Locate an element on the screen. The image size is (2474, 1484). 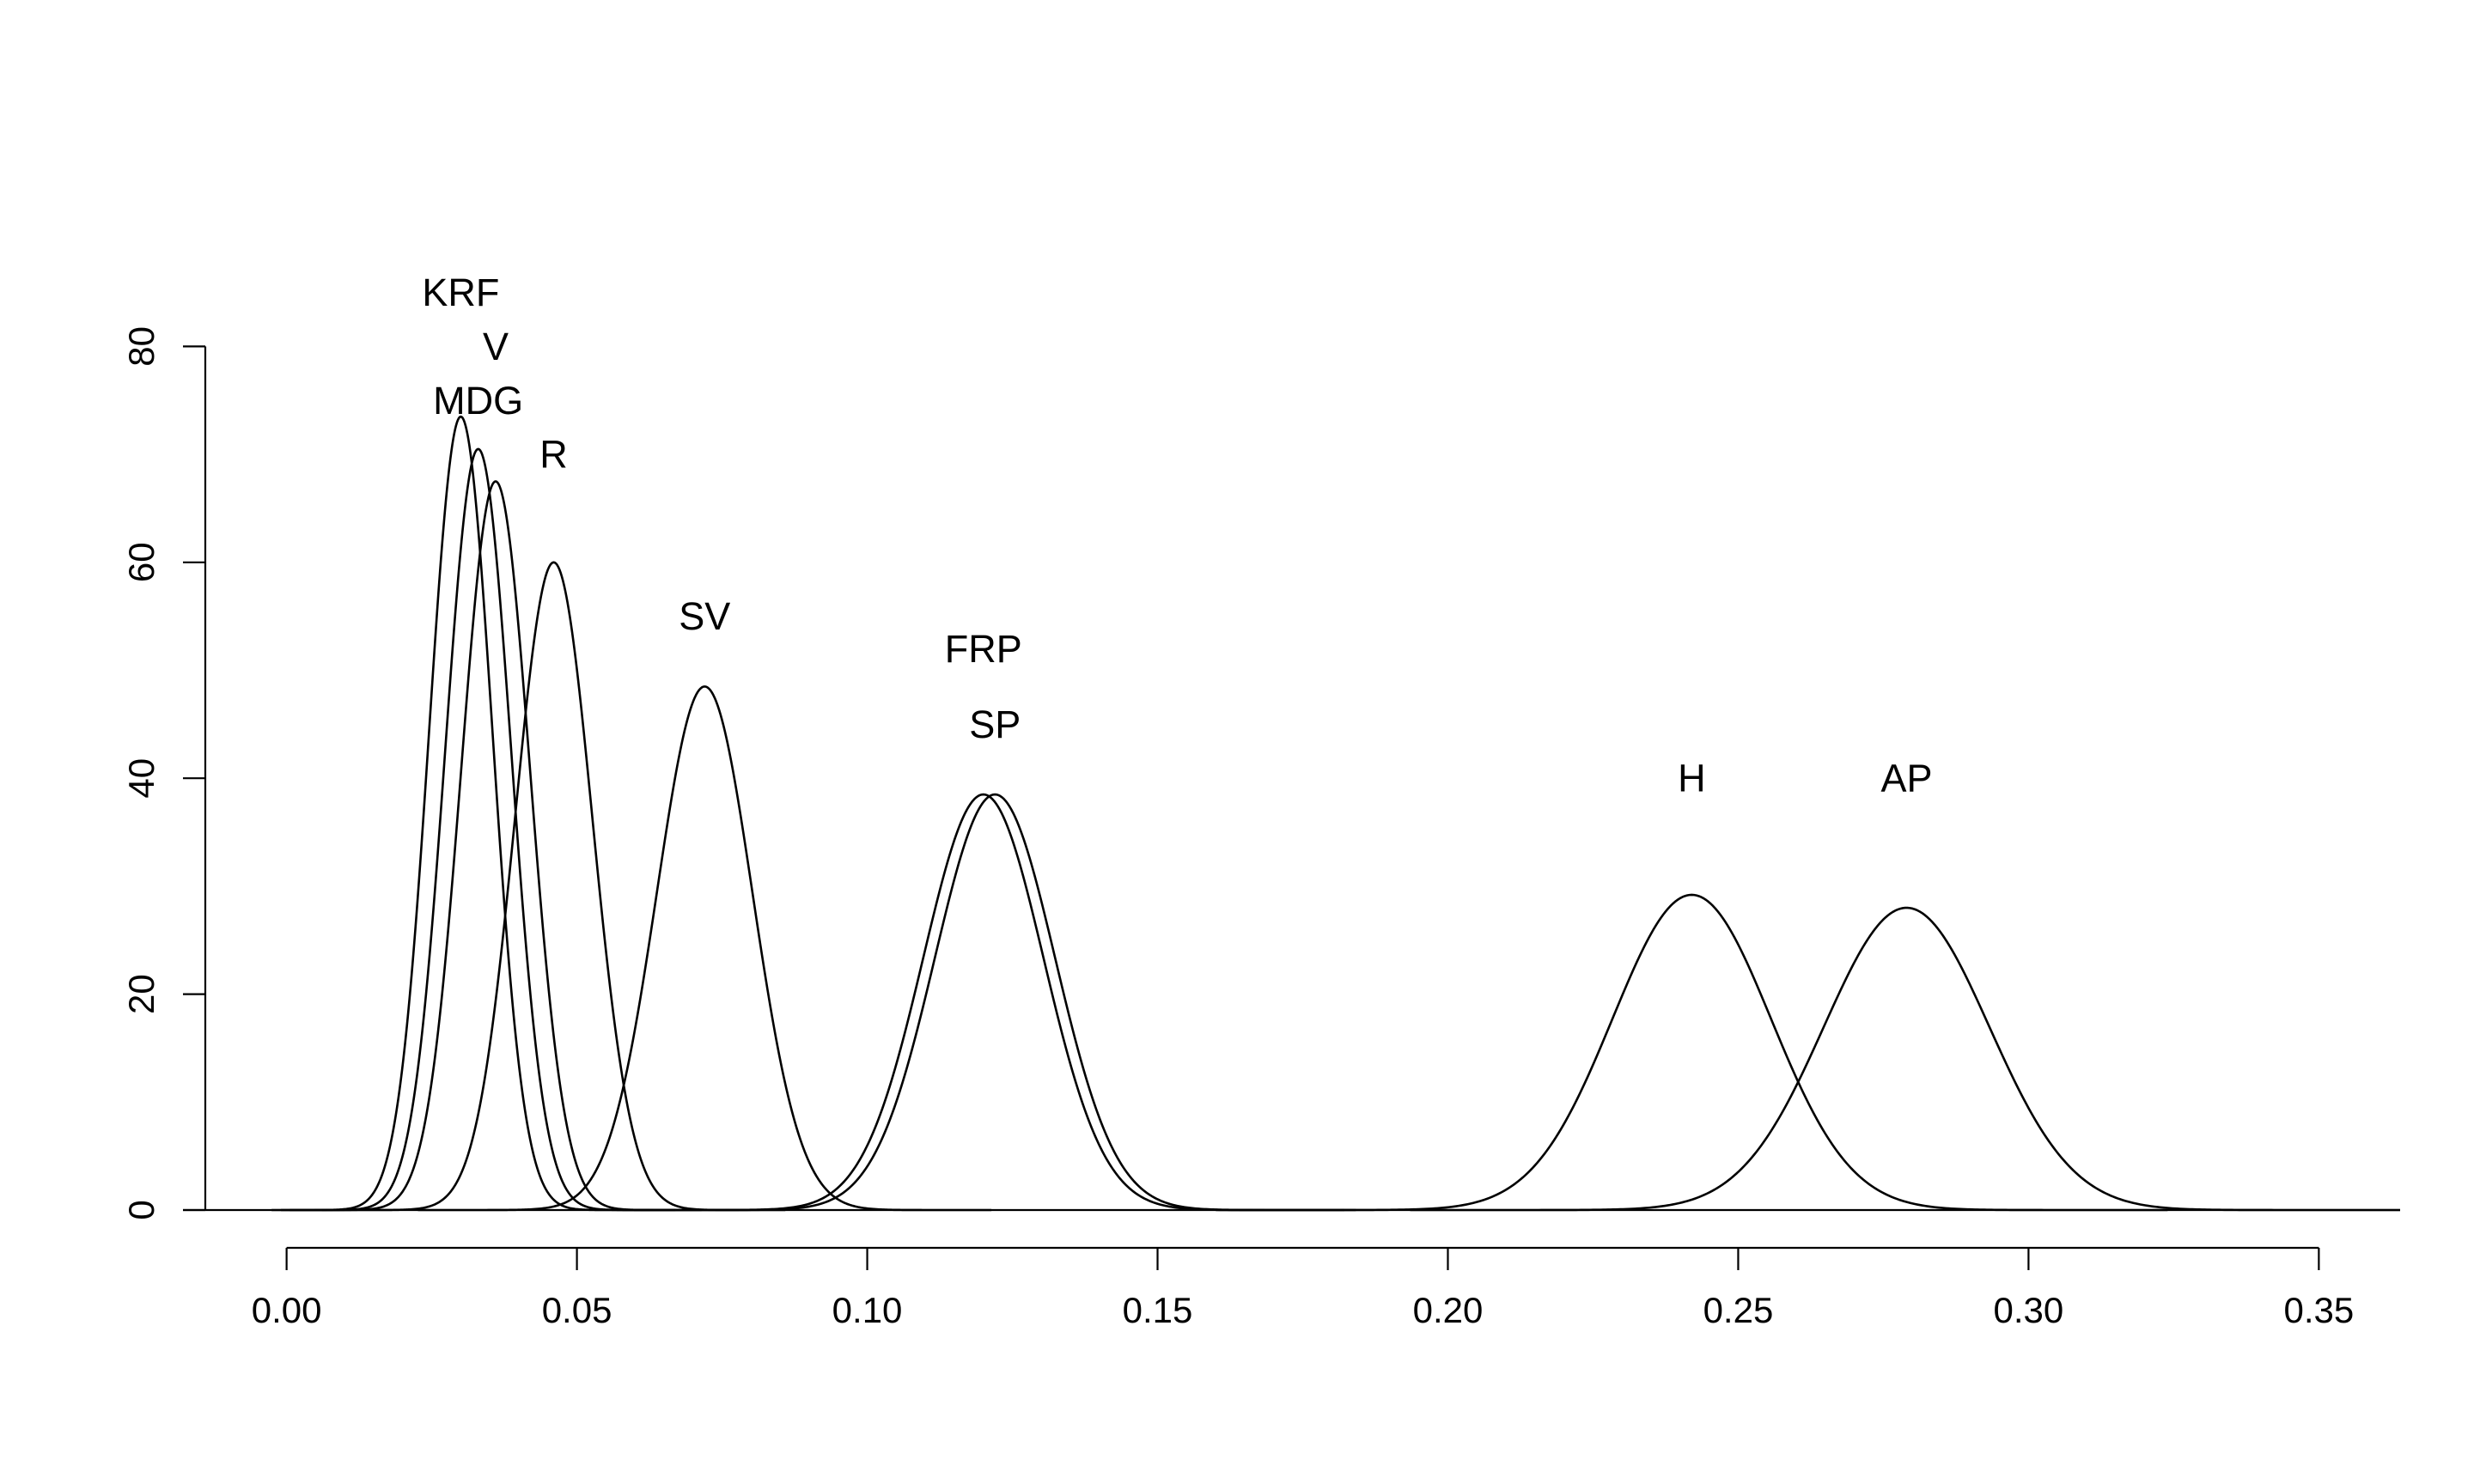
series-label-mdg: MDG is located at coordinates (478, 401).